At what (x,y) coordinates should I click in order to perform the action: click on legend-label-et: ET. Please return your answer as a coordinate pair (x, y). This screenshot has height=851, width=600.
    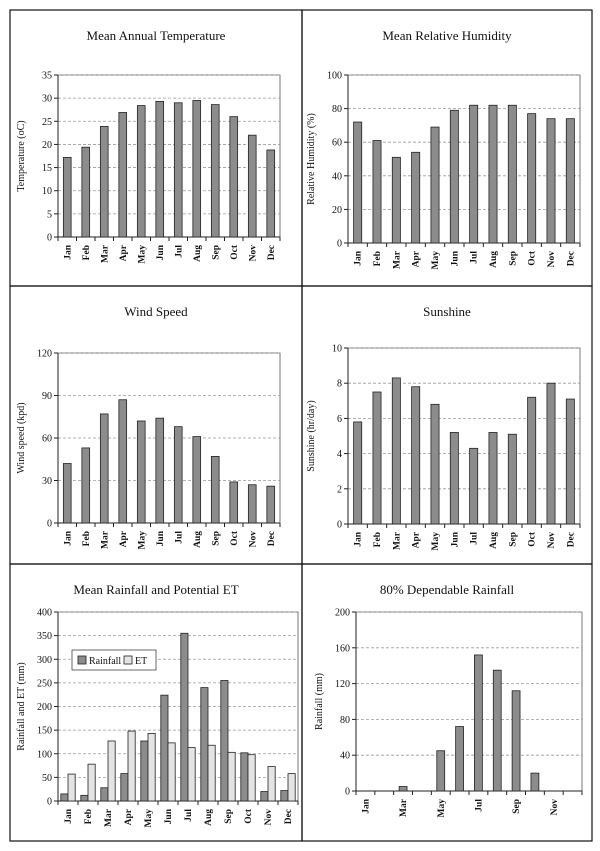
    Looking at the image, I should click on (141, 661).